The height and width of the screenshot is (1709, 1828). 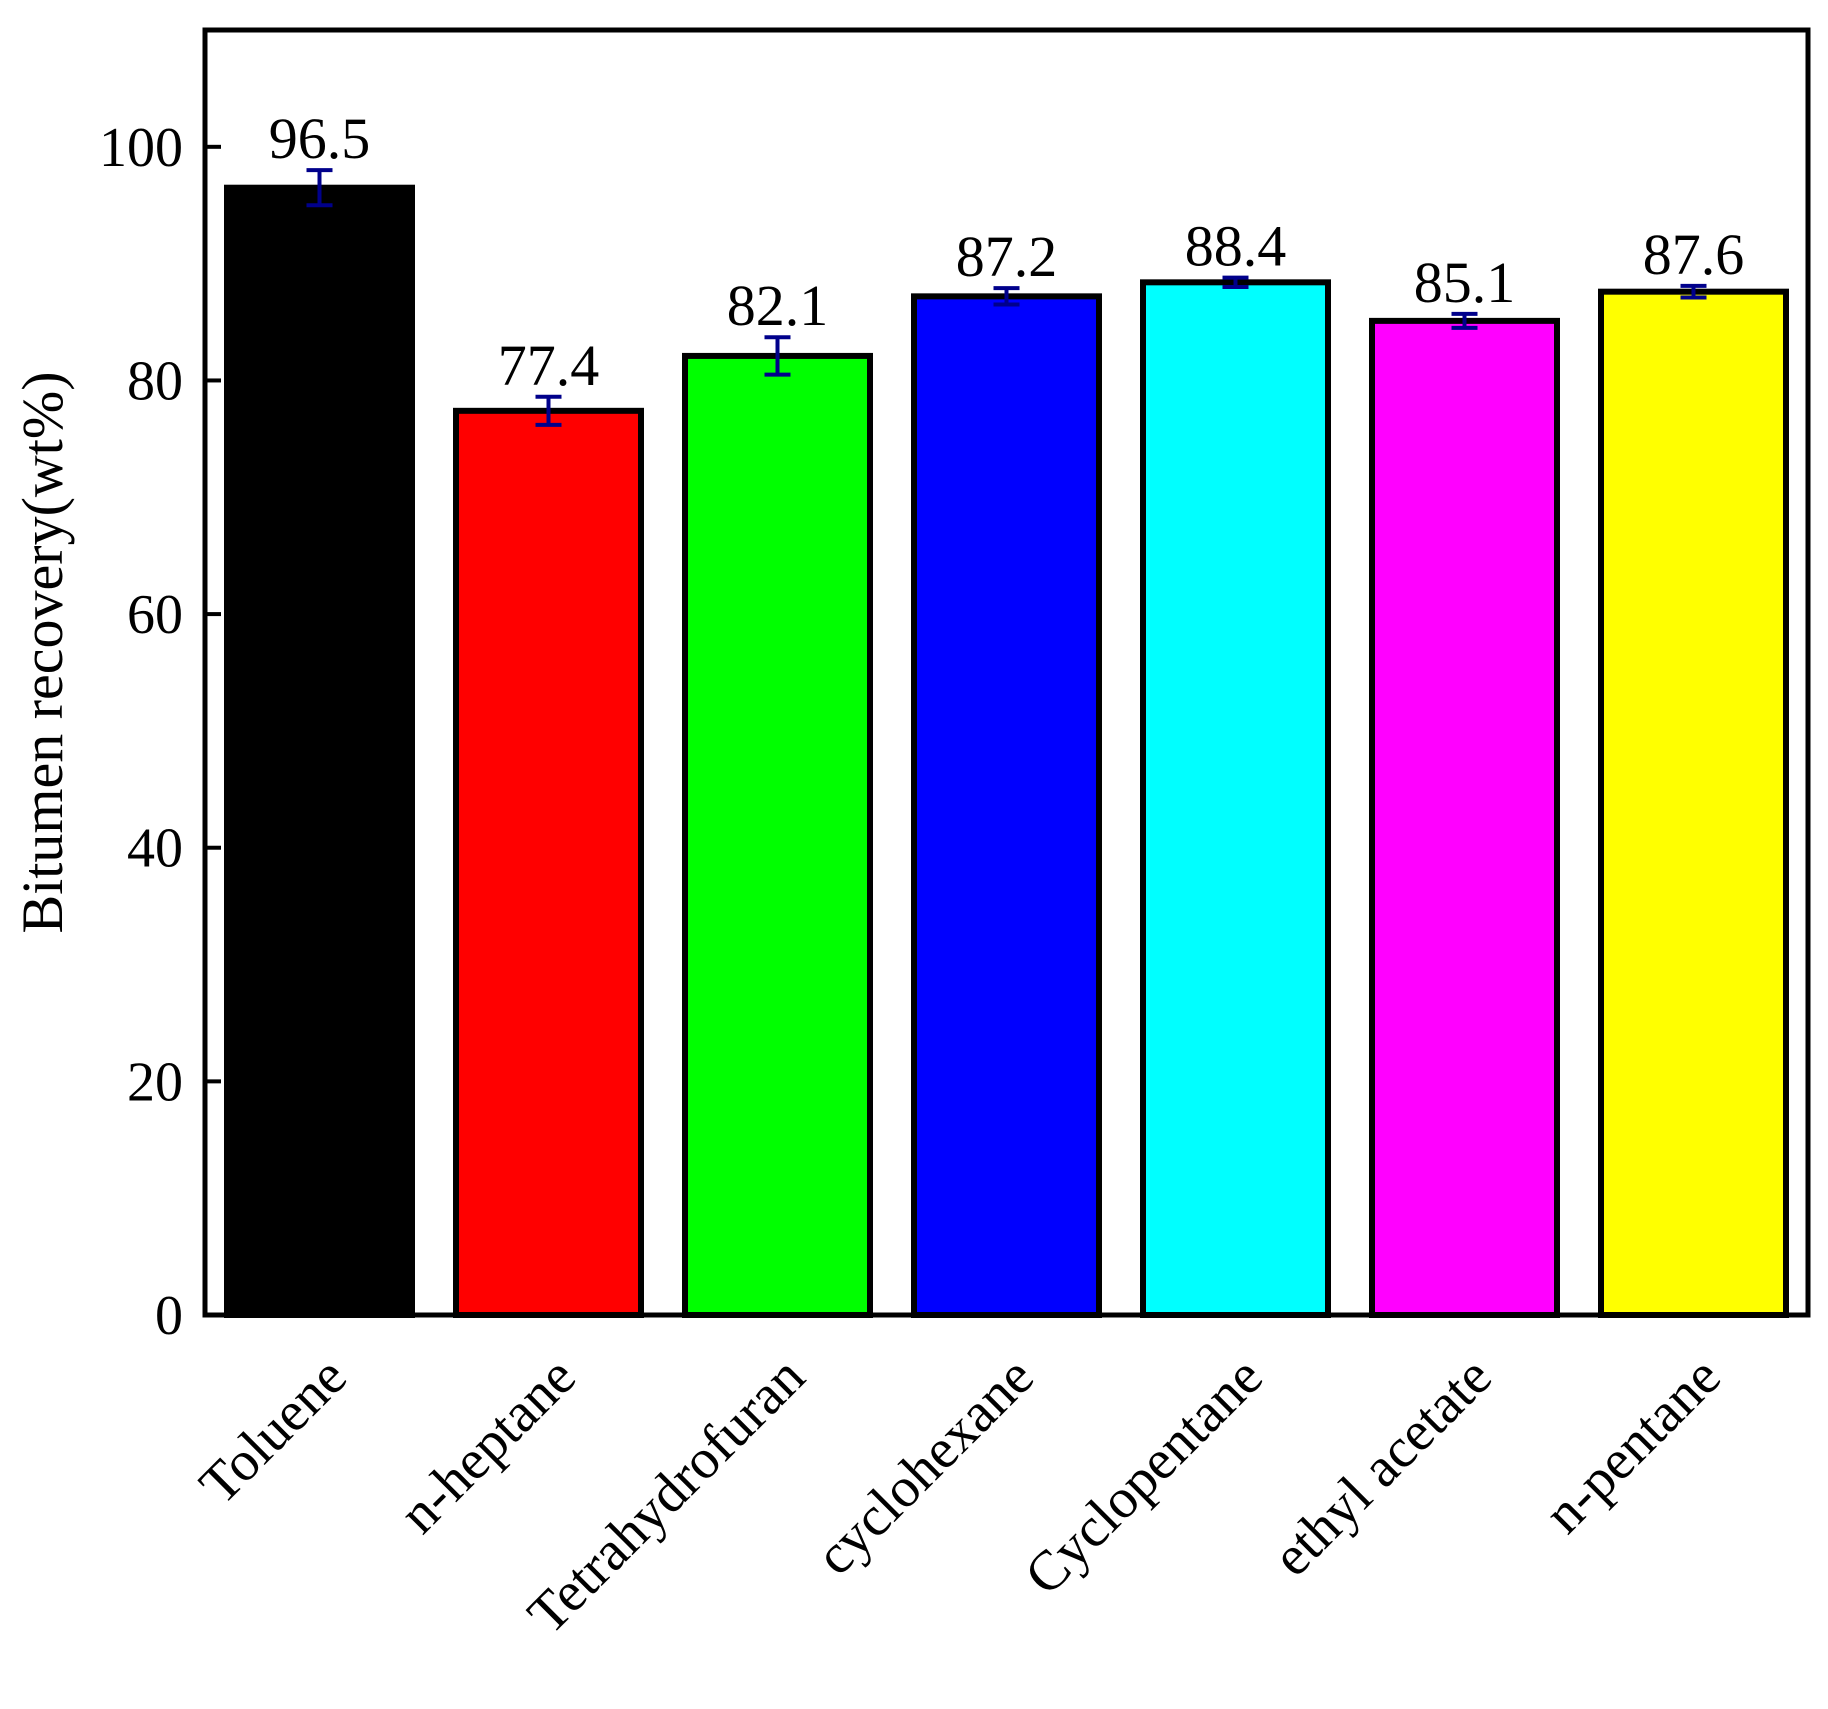 I want to click on value-label: 87.2, so click(x=1007, y=256).